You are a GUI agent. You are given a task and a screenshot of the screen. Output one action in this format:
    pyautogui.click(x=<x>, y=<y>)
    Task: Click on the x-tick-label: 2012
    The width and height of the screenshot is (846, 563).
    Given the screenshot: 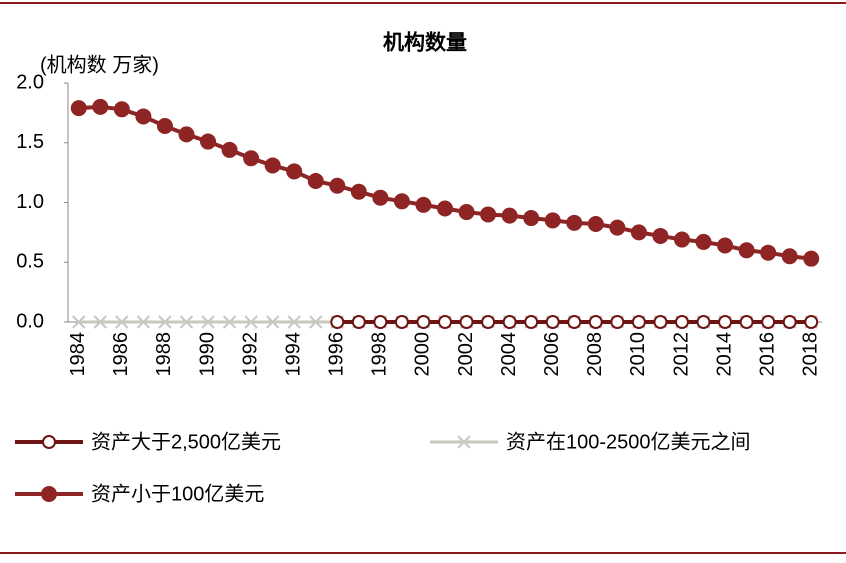 What is the action you would take?
    pyautogui.click(x=681, y=354)
    